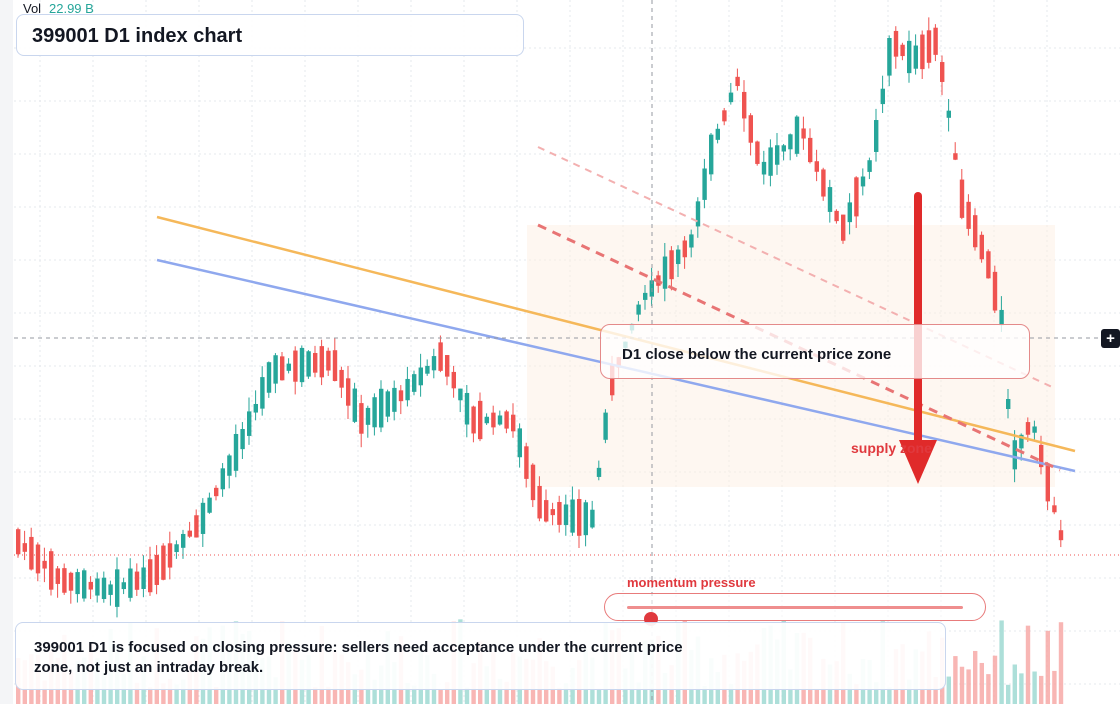  Describe the element at coordinates (270, 35) in the screenshot. I see `chart-title-card: 399001 D1 index chart` at that location.